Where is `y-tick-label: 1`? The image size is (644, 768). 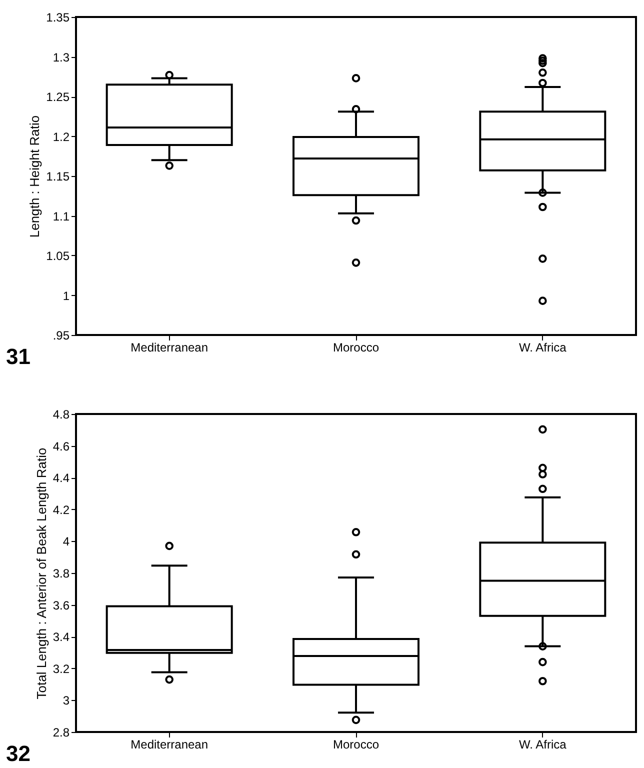
y-tick-label: 1 is located at coordinates (66, 295).